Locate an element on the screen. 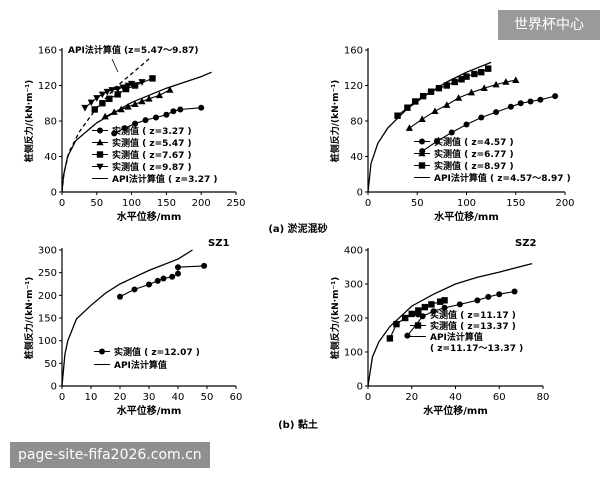  y-tick-label-3-2: 200 is located at coordinates (353, 319).